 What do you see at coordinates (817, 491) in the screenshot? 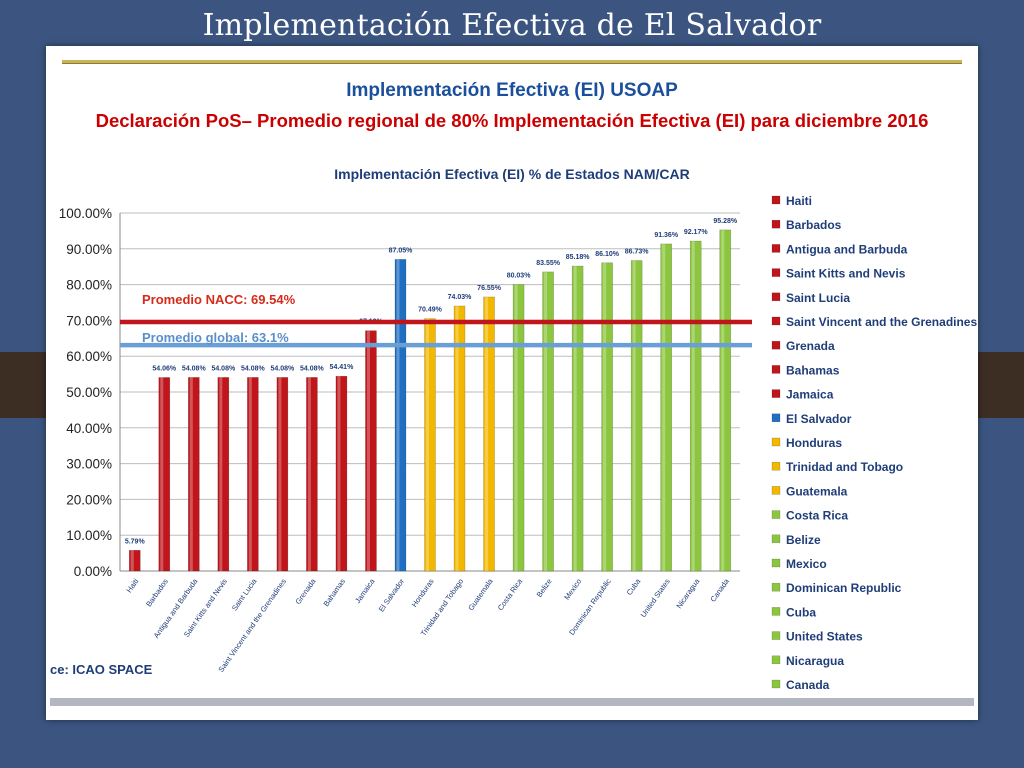
I see `legend-entry: Guatemala` at bounding box center [817, 491].